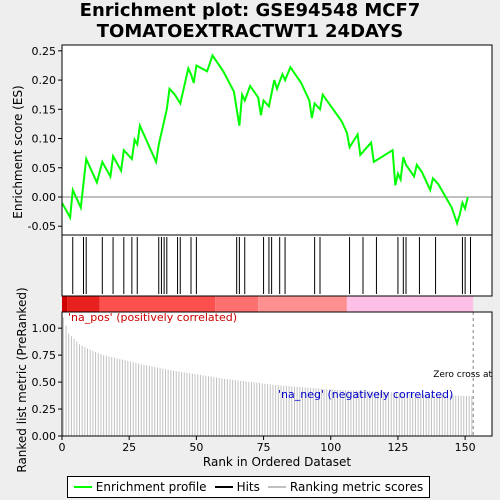  Describe the element at coordinates (42, 226) in the screenshot. I see `es-y-tick-label: -0.05` at that location.